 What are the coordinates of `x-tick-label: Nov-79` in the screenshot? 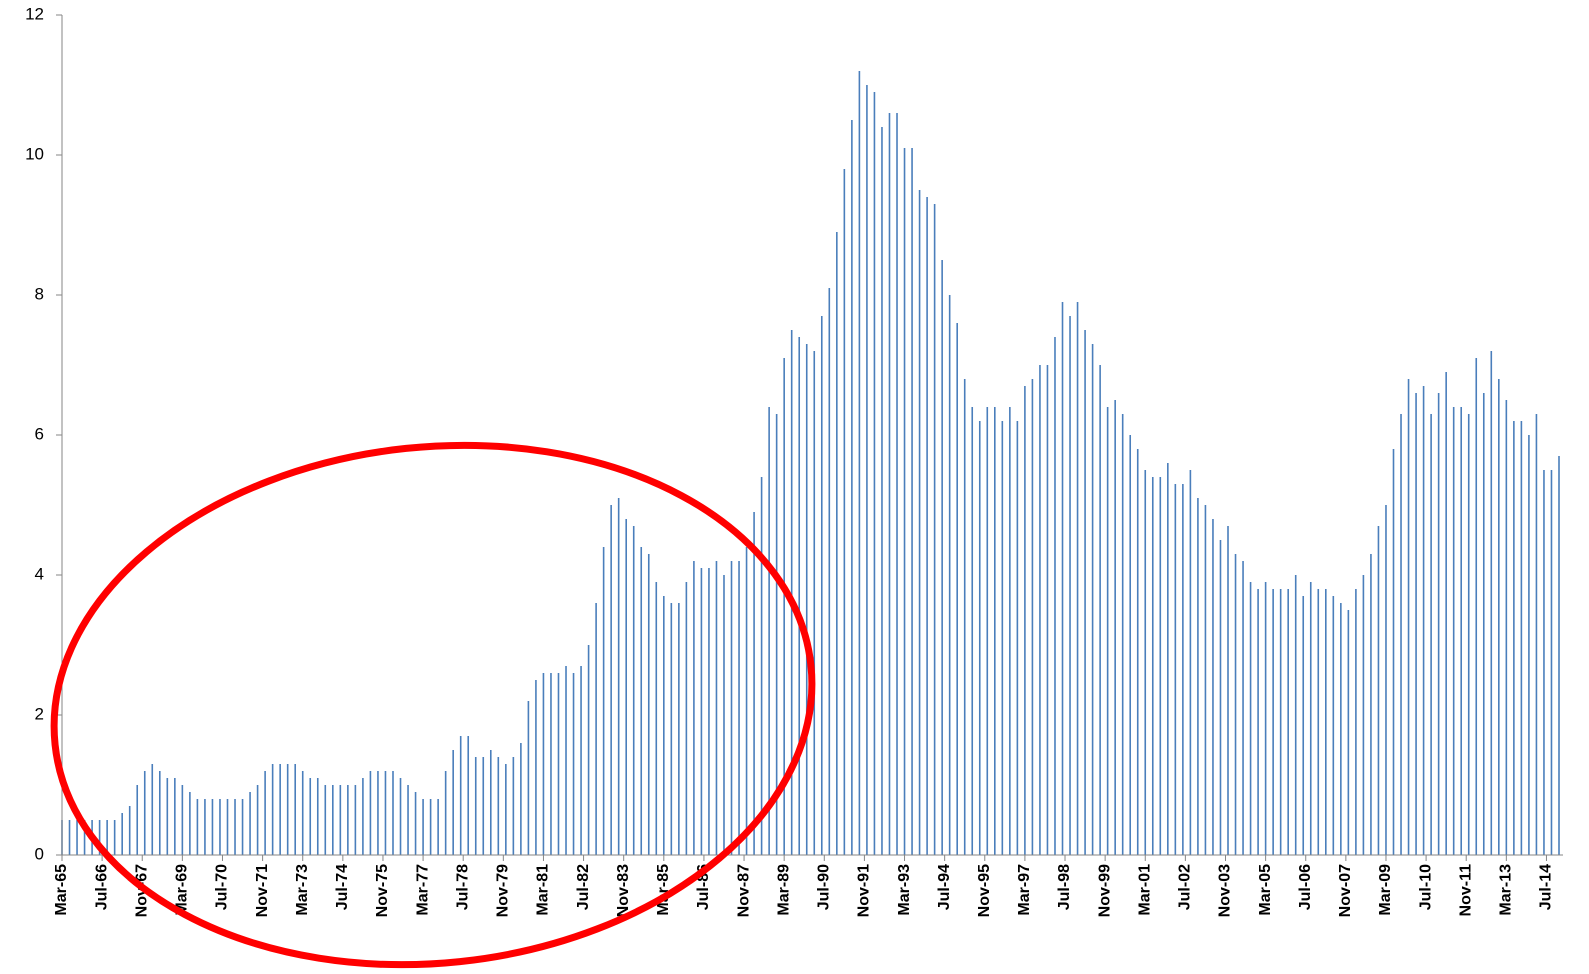 It's located at (503, 890).